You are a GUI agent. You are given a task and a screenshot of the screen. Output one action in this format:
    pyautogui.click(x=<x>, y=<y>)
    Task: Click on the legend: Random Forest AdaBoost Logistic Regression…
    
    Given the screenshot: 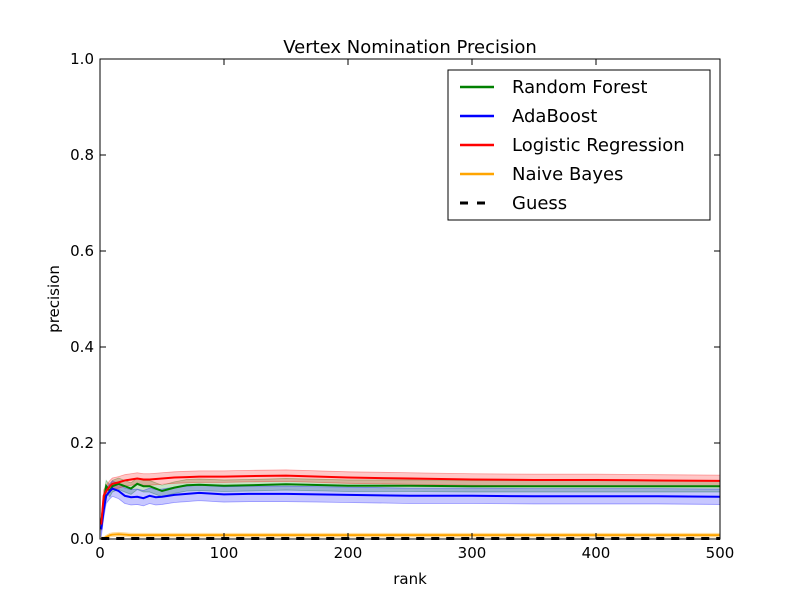 What is the action you would take?
    pyautogui.click(x=579, y=145)
    